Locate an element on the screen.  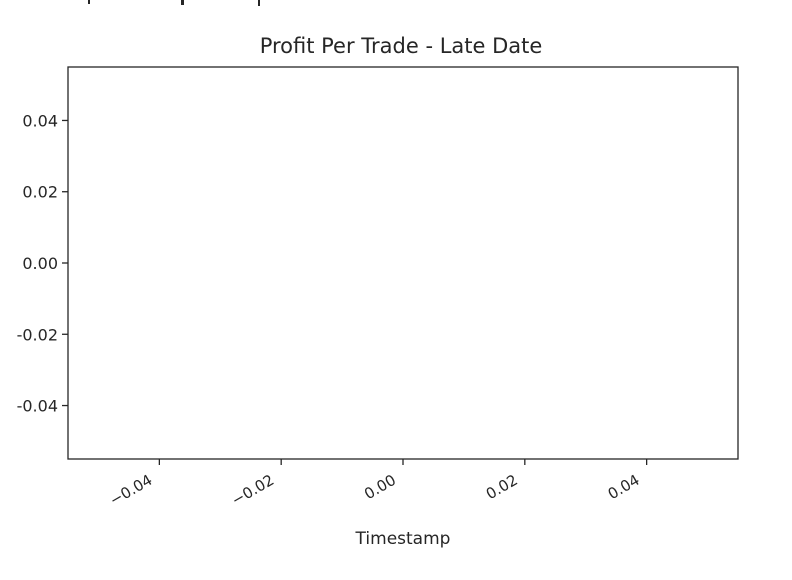
x-tick-label: 0.04 is located at coordinates (624, 487).